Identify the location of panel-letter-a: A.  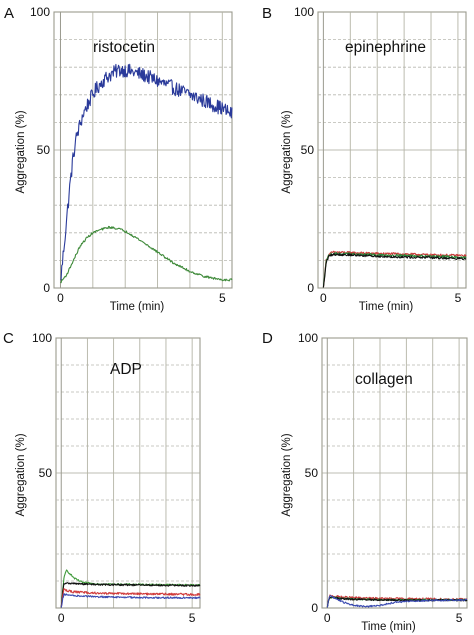
(9, 13).